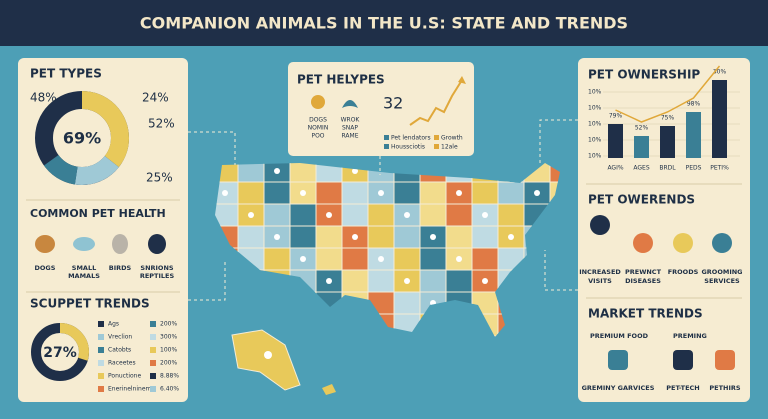  Describe the element at coordinates (113, 324) in the screenshot. I see `legend-label: Ags` at that location.